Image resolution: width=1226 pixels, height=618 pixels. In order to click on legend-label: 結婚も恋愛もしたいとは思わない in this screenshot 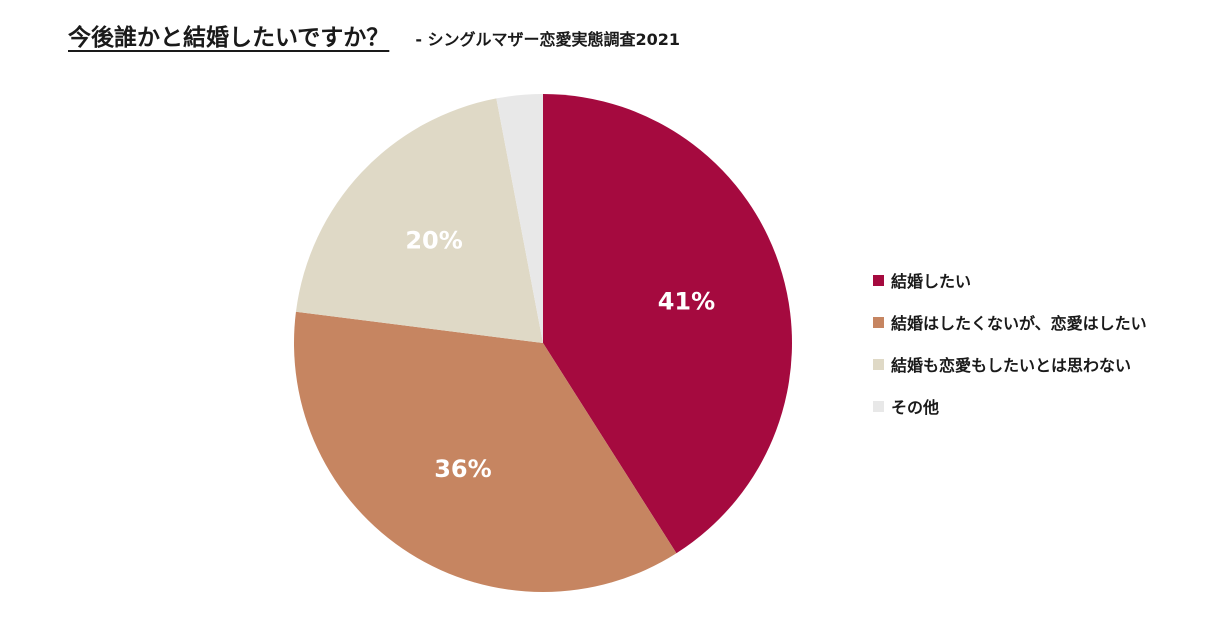, I will do `click(1011, 365)`.